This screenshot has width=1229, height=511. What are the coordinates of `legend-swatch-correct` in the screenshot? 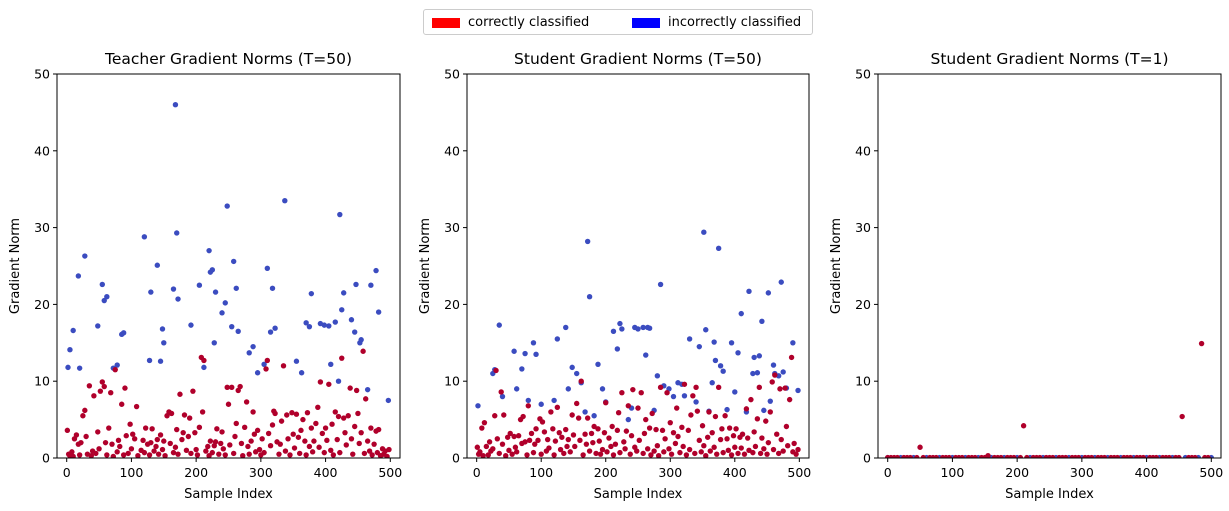 It's located at (446, 22).